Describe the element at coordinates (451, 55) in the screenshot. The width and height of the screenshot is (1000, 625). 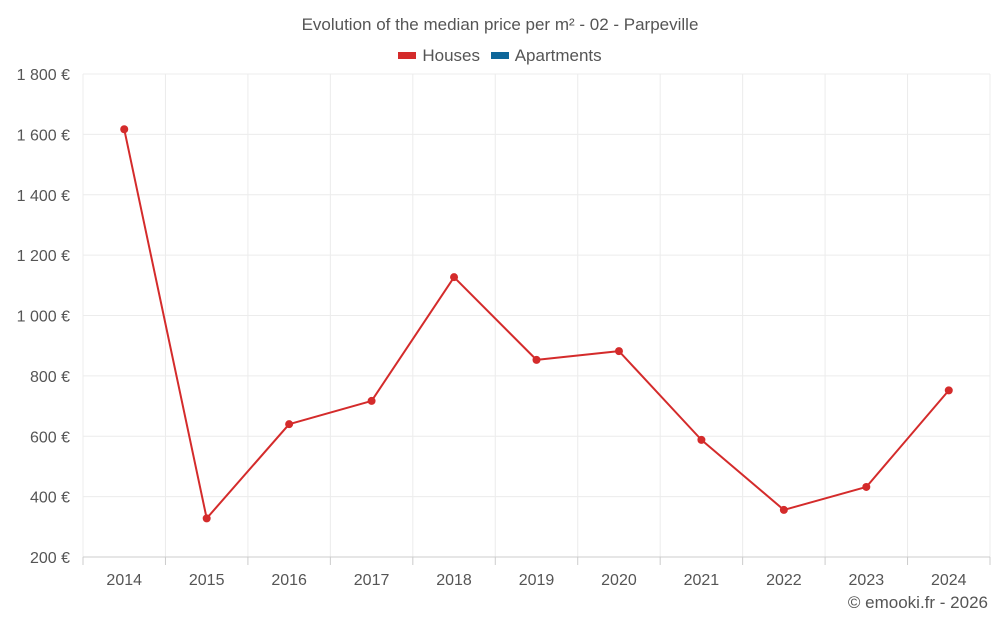
I see `legend-label-houses: Houses` at that location.